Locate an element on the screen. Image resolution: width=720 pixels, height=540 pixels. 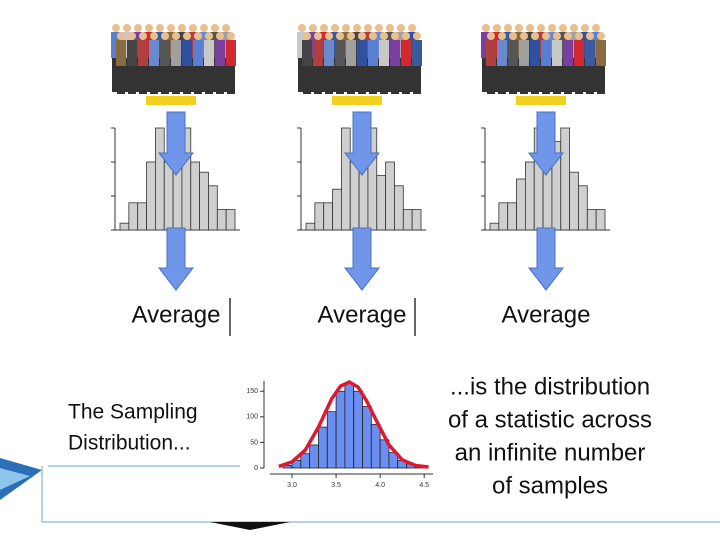
x-tick-label: 3.0 is located at coordinates (292, 485).